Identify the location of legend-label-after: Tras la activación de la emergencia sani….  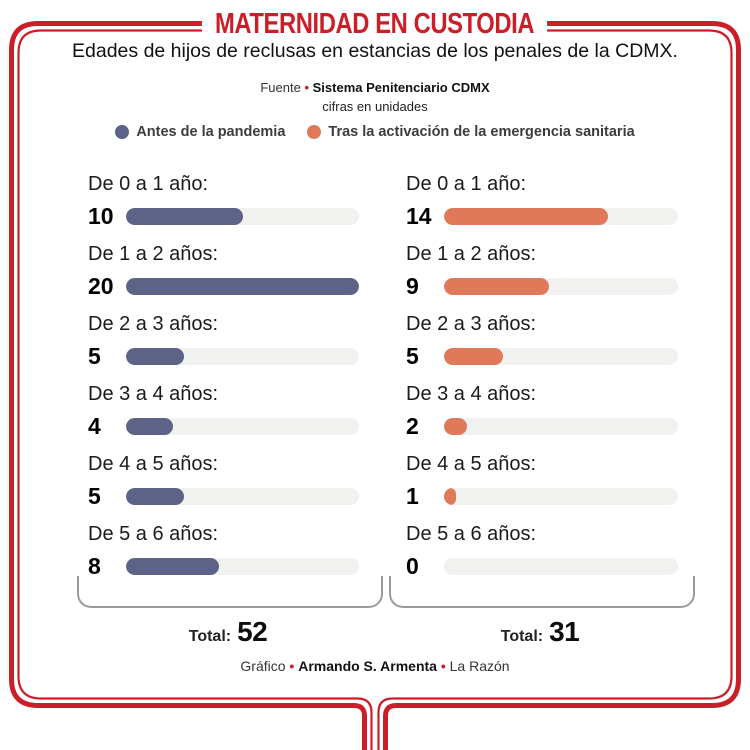
(481, 132).